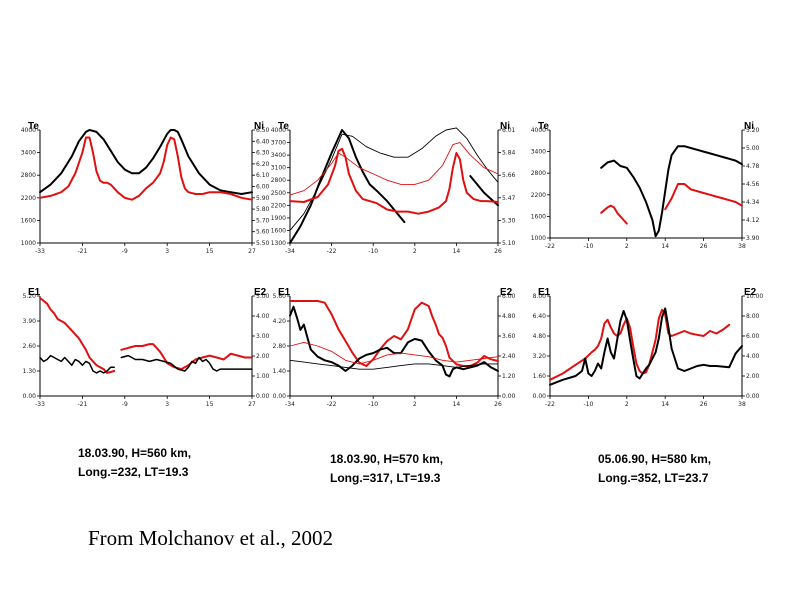  Describe the element at coordinates (509, 243) in the screenshot. I see `p2-y2-tick-label: 5.10` at that location.